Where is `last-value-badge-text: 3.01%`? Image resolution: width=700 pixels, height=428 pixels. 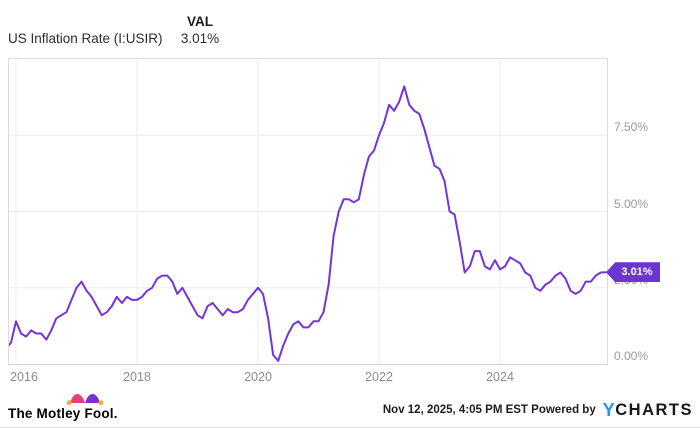
last-value-badge-text: 3.01% is located at coordinates (637, 272).